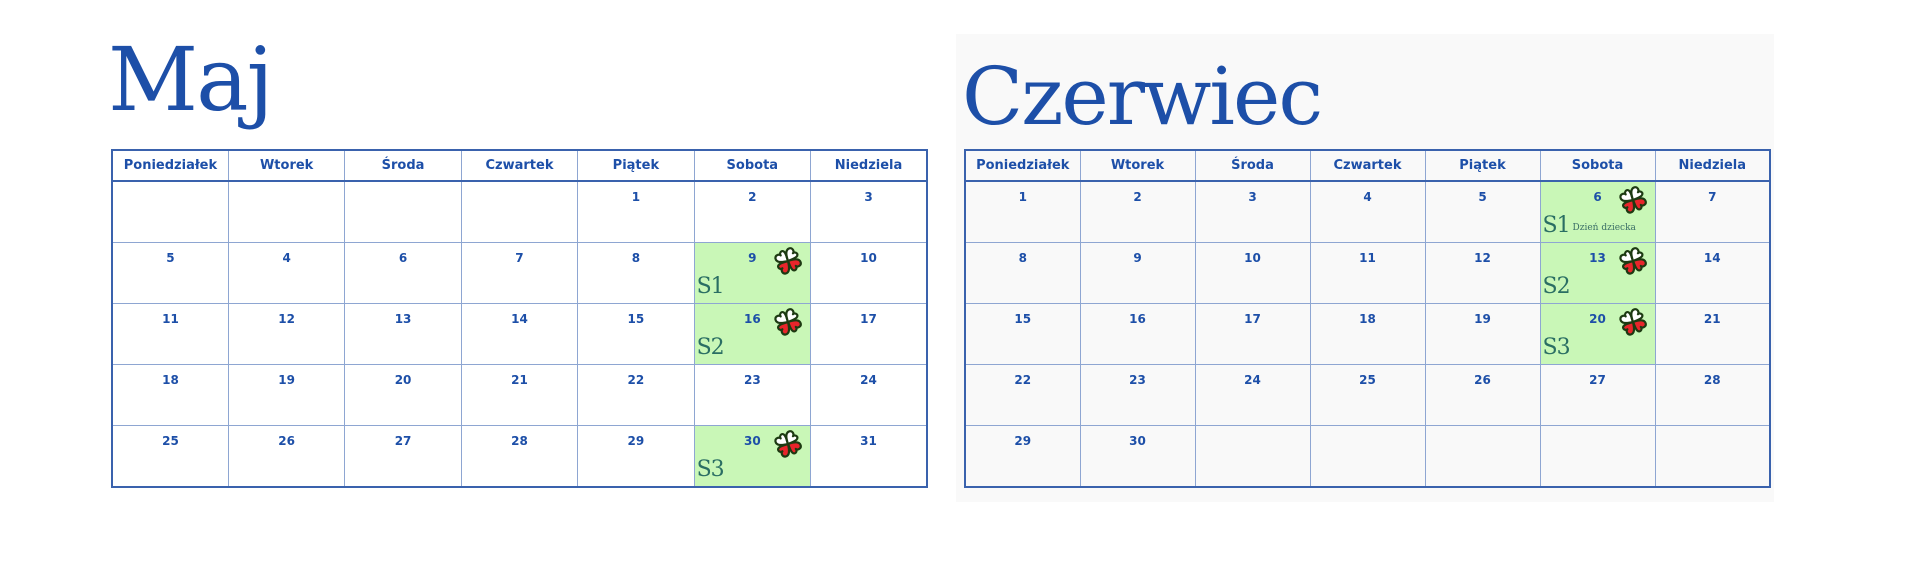  What do you see at coordinates (1137, 456) in the screenshot?
I see `day-cell: 30` at bounding box center [1137, 456].